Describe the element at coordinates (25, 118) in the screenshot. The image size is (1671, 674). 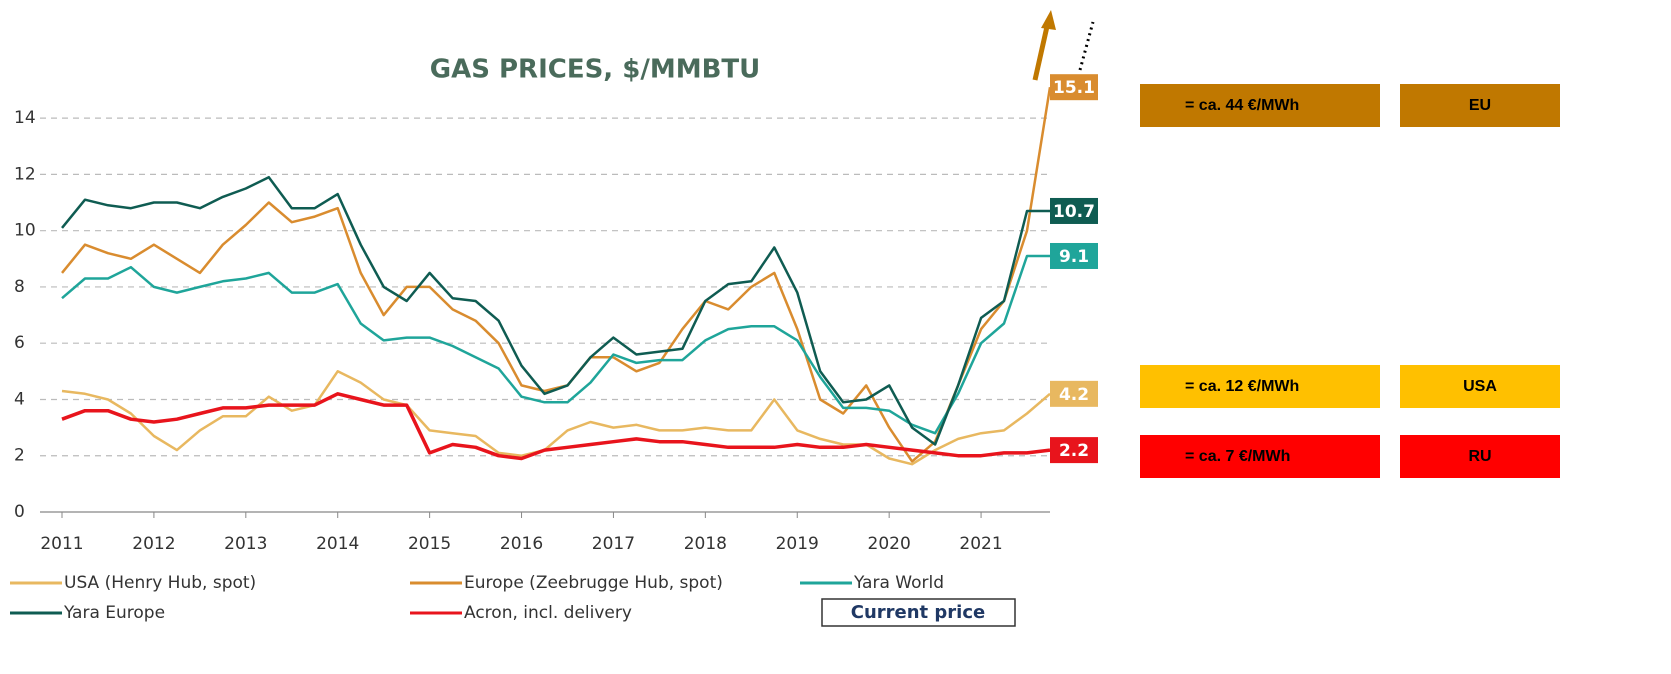
I see `y-tick-label: 14` at that location.